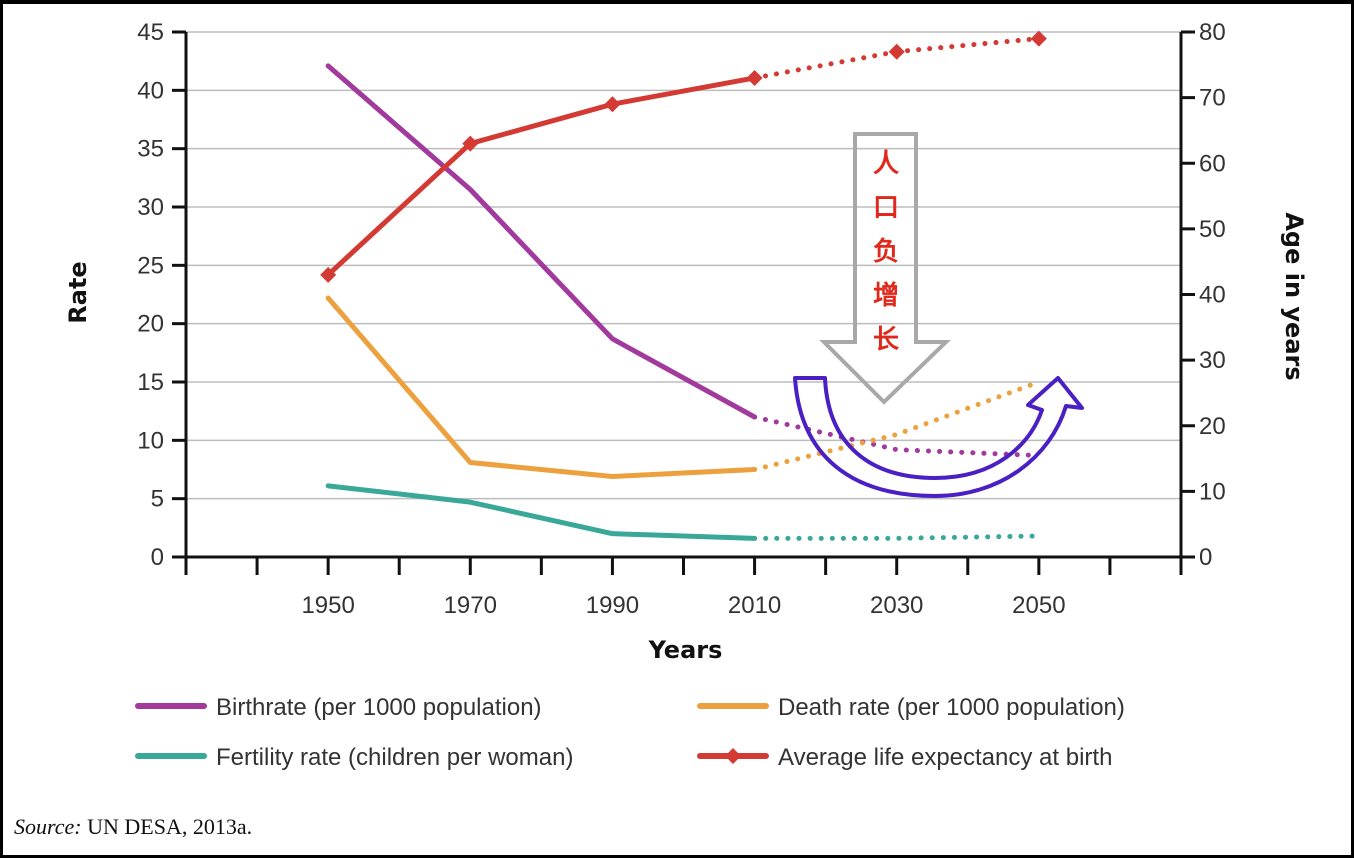 The height and width of the screenshot is (858, 1354). I want to click on x-tick-label: 2030, so click(896, 605).